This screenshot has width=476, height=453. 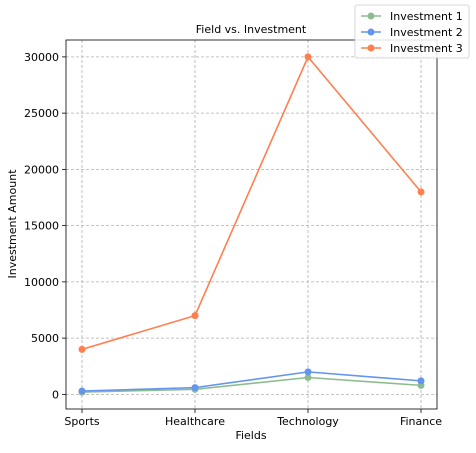 I want to click on chart-title: Field vs. Investment, so click(x=251, y=29).